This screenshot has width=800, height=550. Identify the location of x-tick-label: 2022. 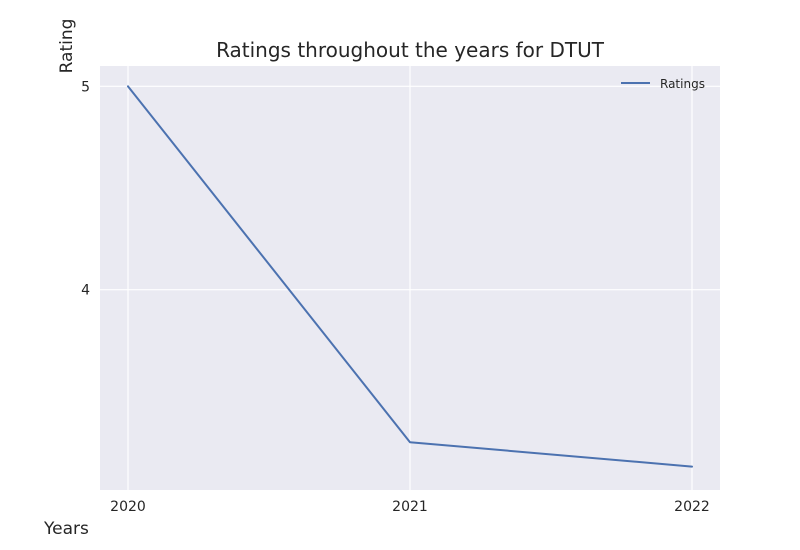
(692, 507).